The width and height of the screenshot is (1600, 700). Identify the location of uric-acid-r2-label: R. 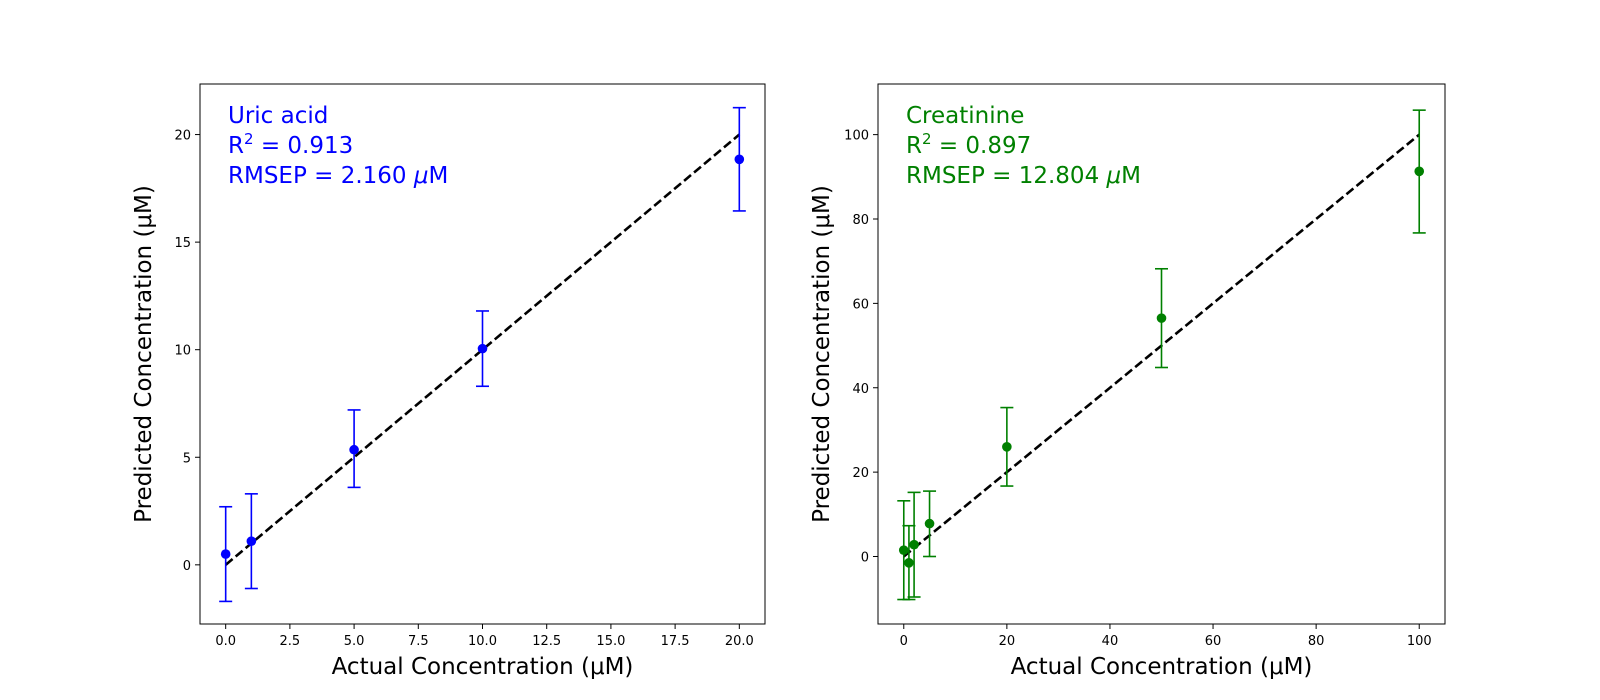
(236, 146).